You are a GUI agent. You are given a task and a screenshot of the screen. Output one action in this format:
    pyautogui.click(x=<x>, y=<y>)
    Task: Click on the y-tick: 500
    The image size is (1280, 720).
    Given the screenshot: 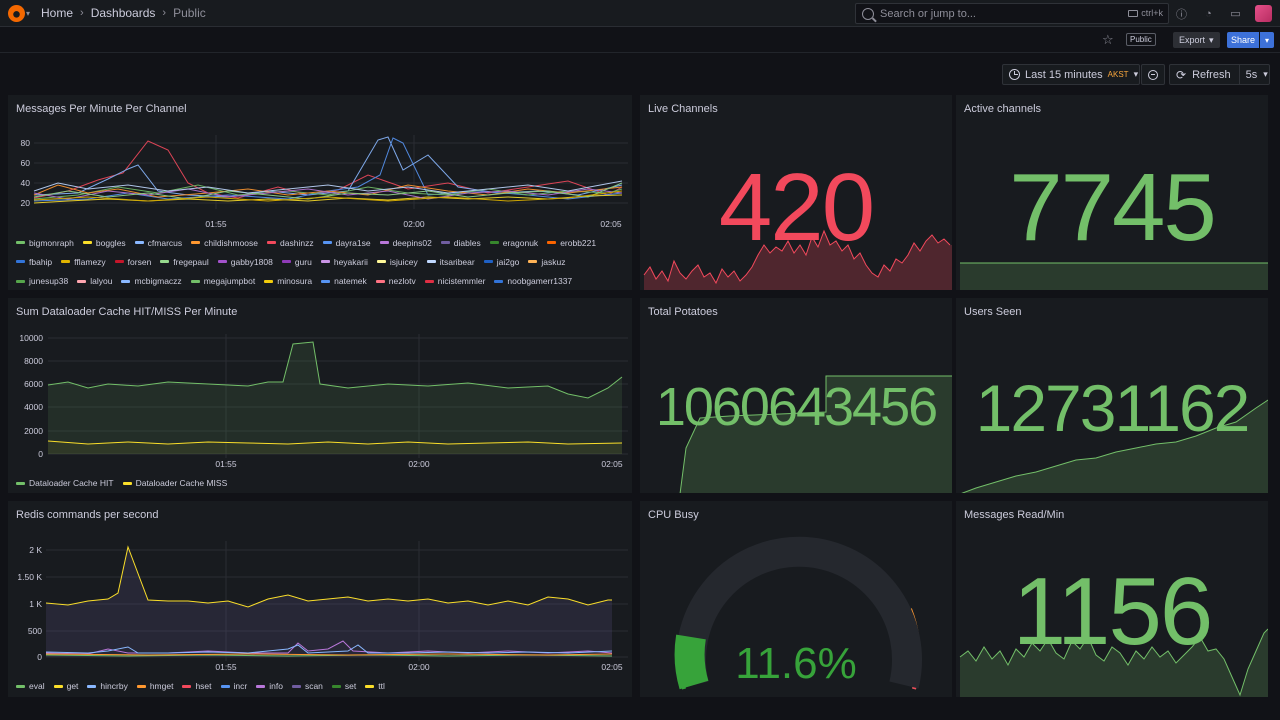 What is the action you would take?
    pyautogui.click(x=35, y=631)
    